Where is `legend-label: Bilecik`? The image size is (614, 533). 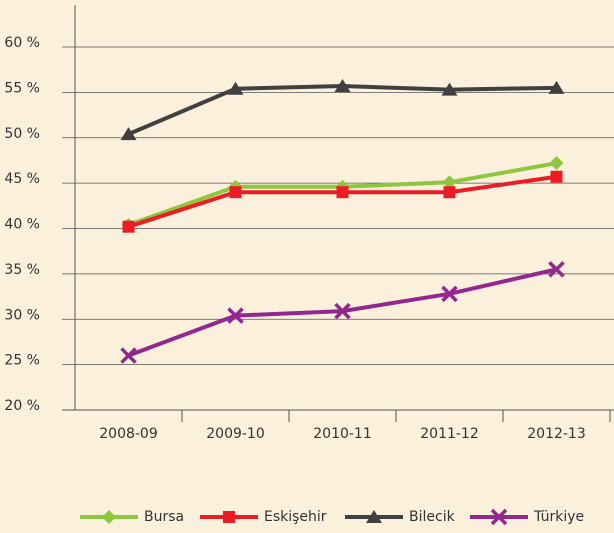
legend-label: Bilecik is located at coordinates (432, 517).